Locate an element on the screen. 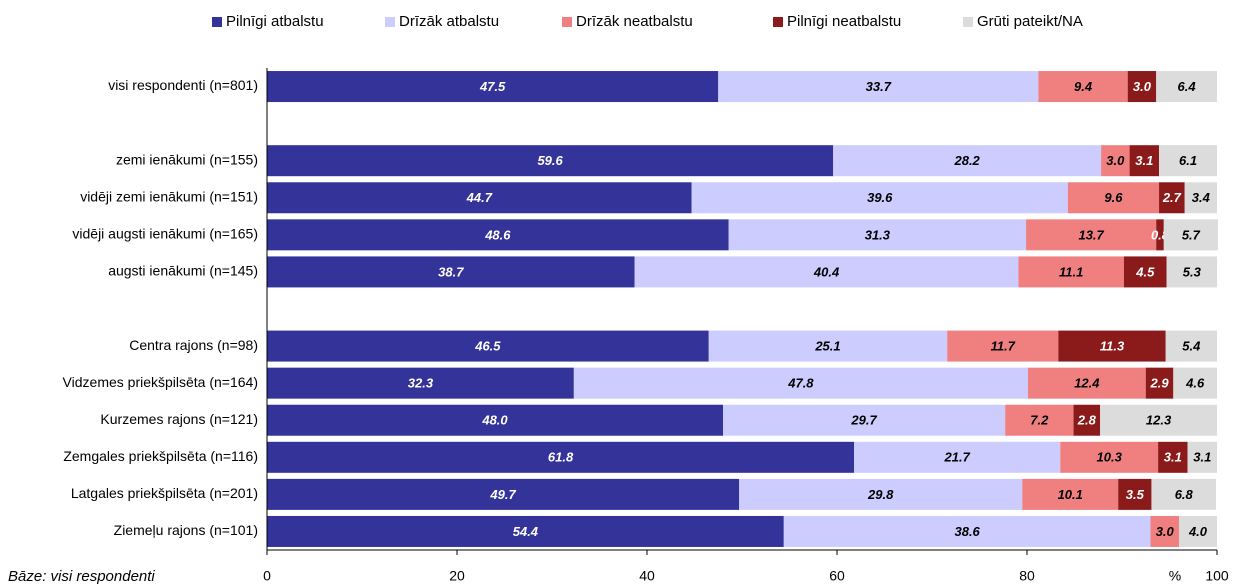  value-label: 10.1 is located at coordinates (1070, 494).